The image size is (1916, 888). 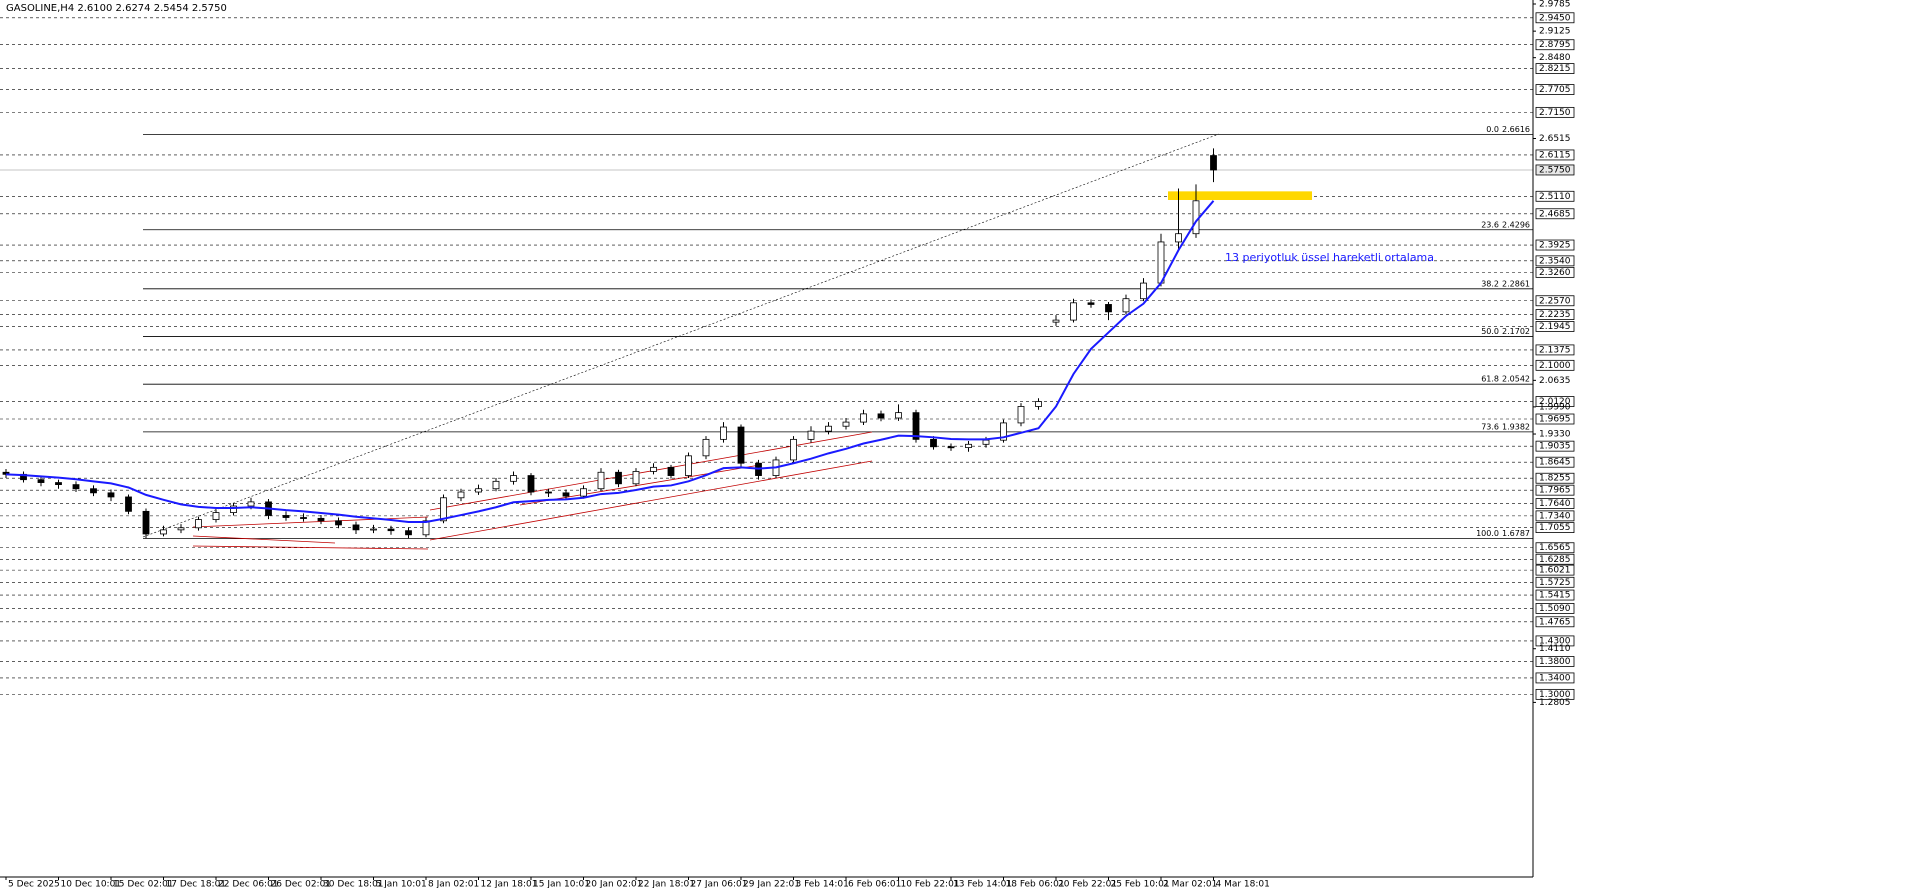 What do you see at coordinates (1555, 596) in the screenshot?
I see `level-label: 1.5415` at bounding box center [1555, 596].